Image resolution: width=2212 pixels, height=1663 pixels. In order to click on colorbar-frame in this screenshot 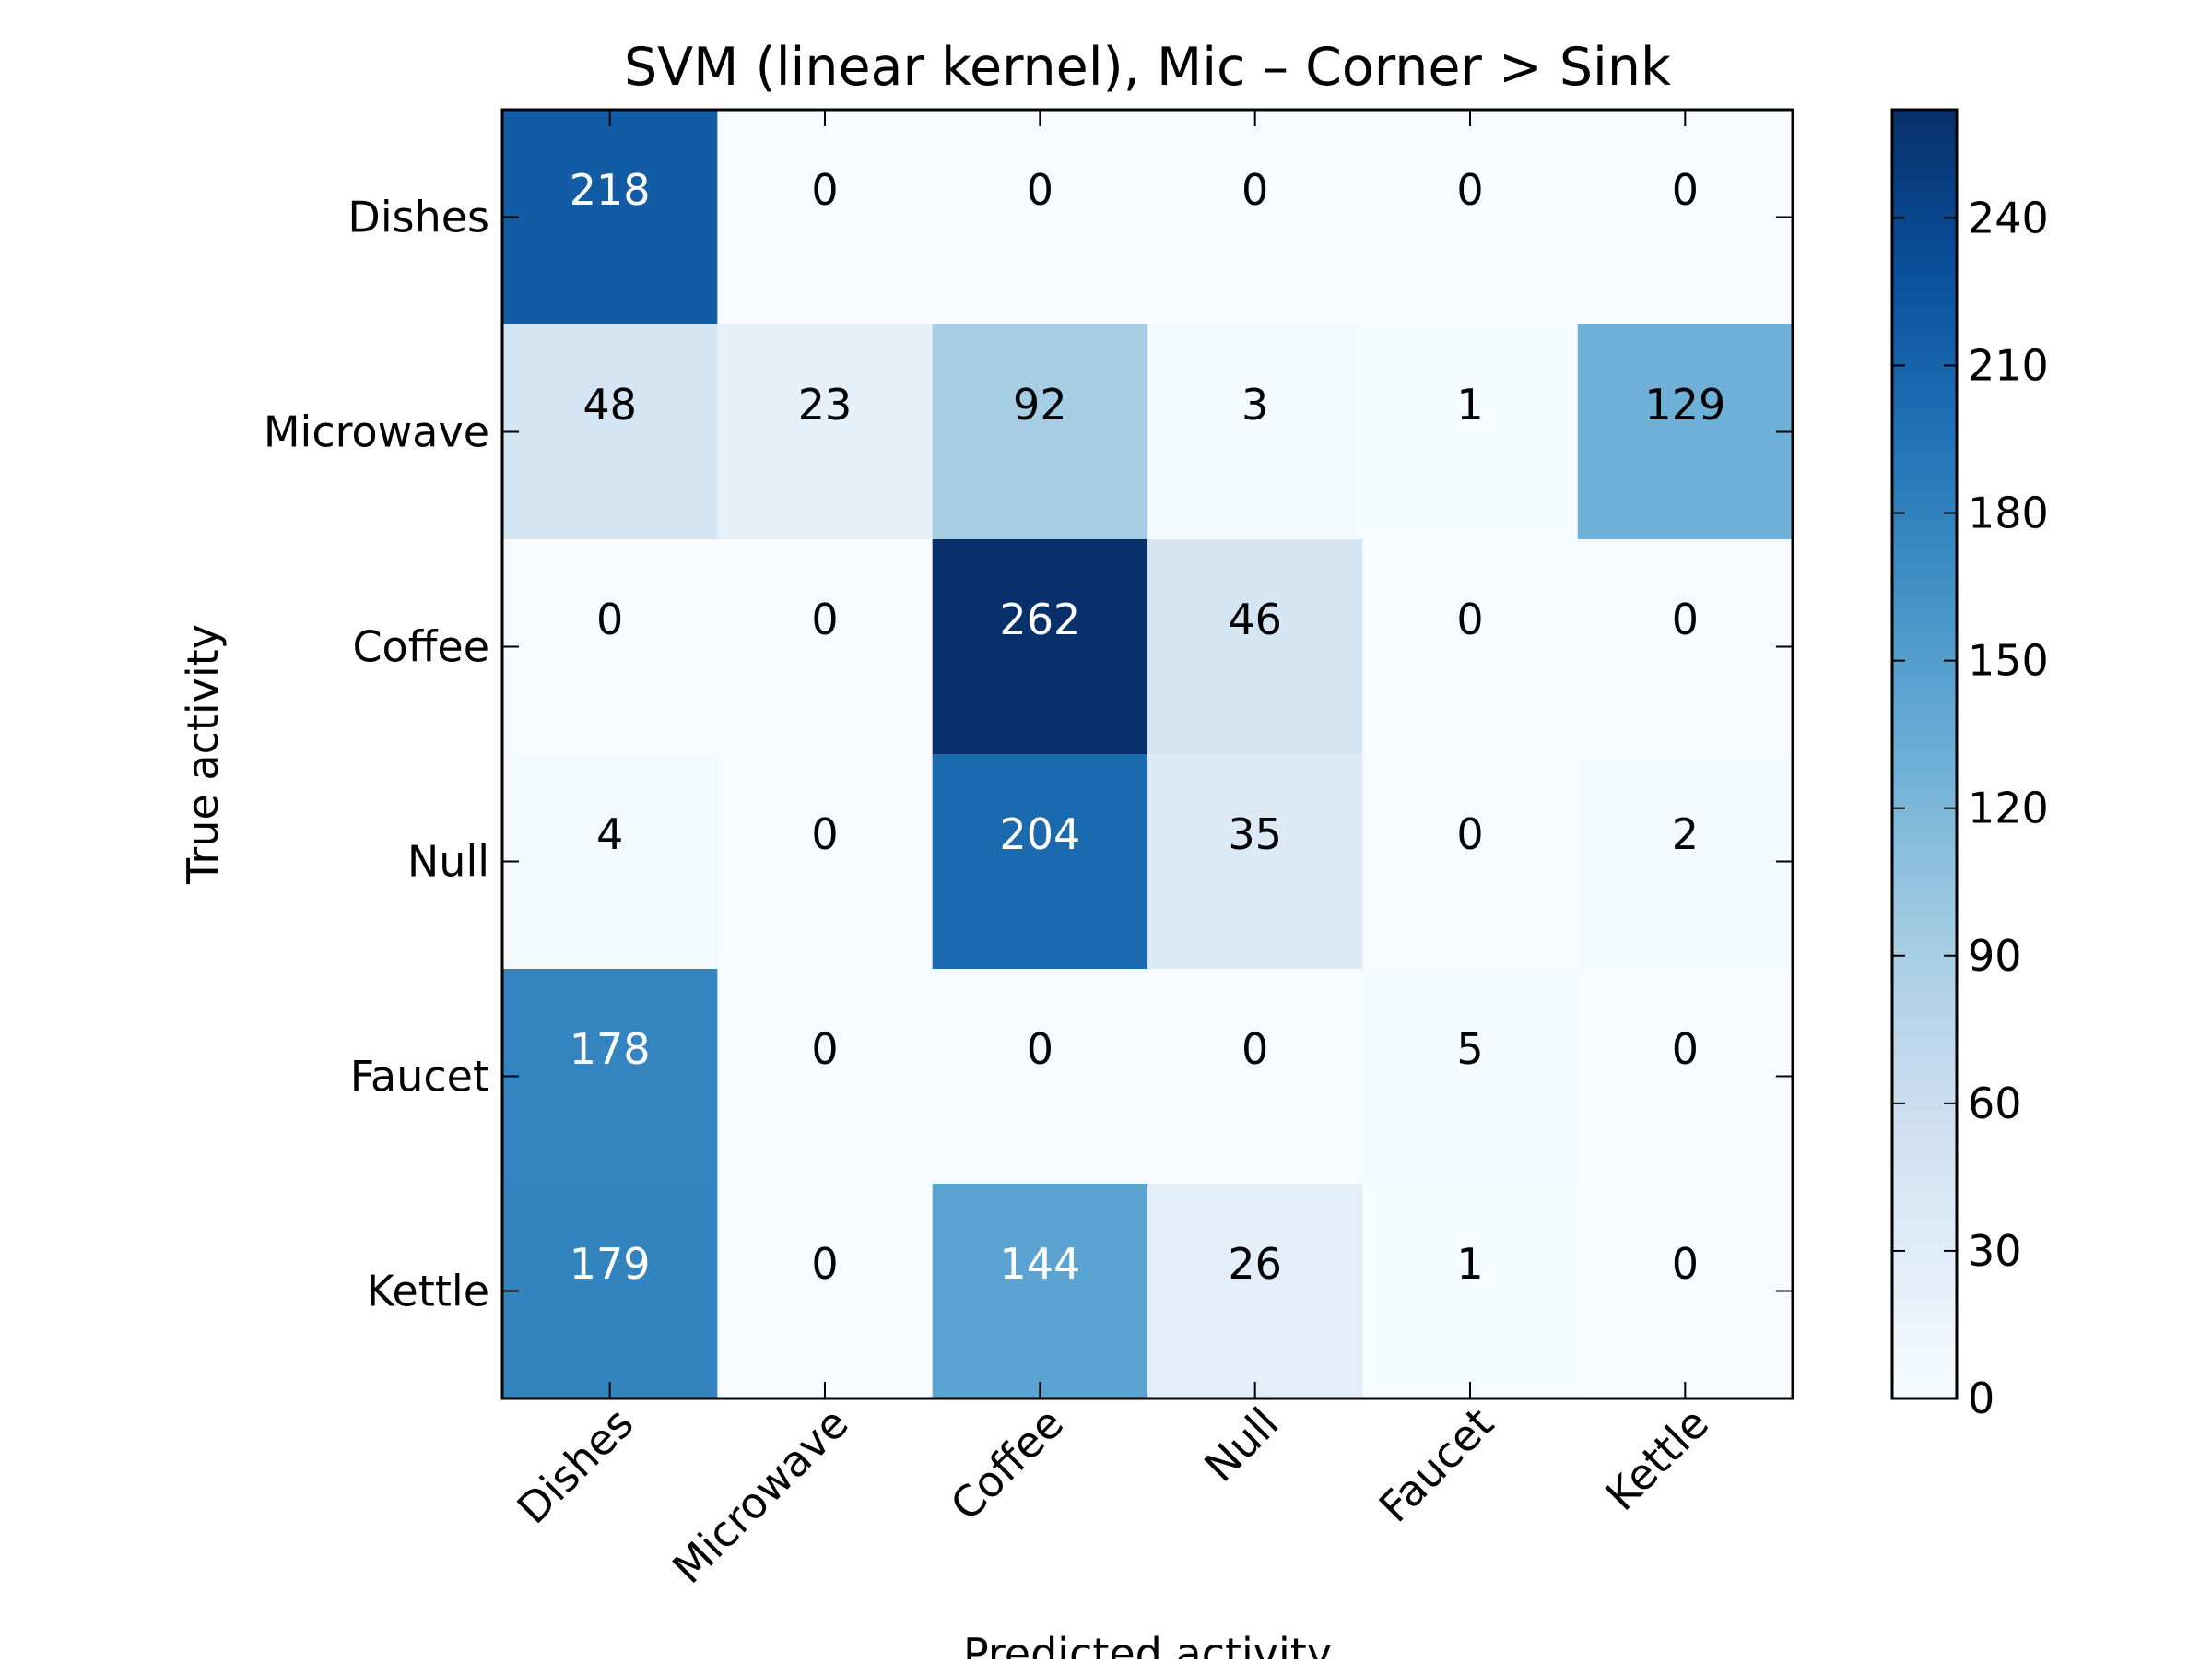, I will do `click(1924, 754)`.